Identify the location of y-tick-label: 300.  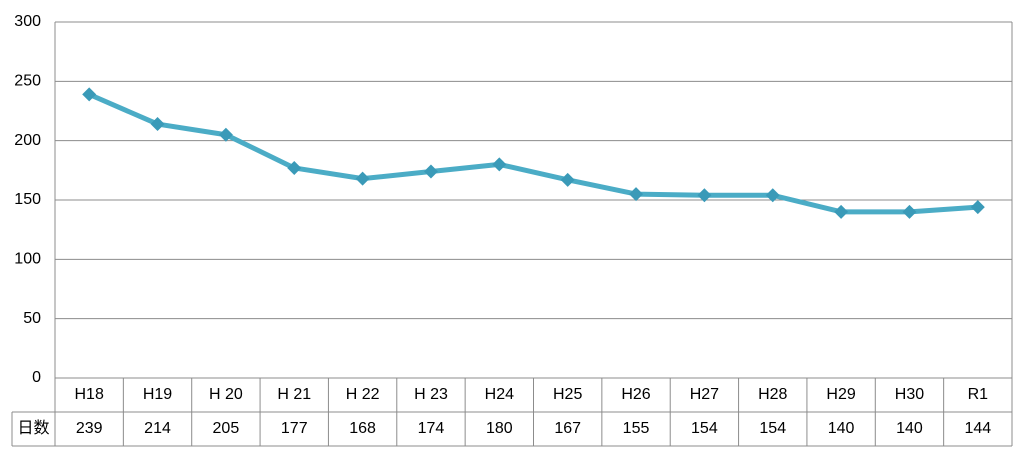
(27, 21).